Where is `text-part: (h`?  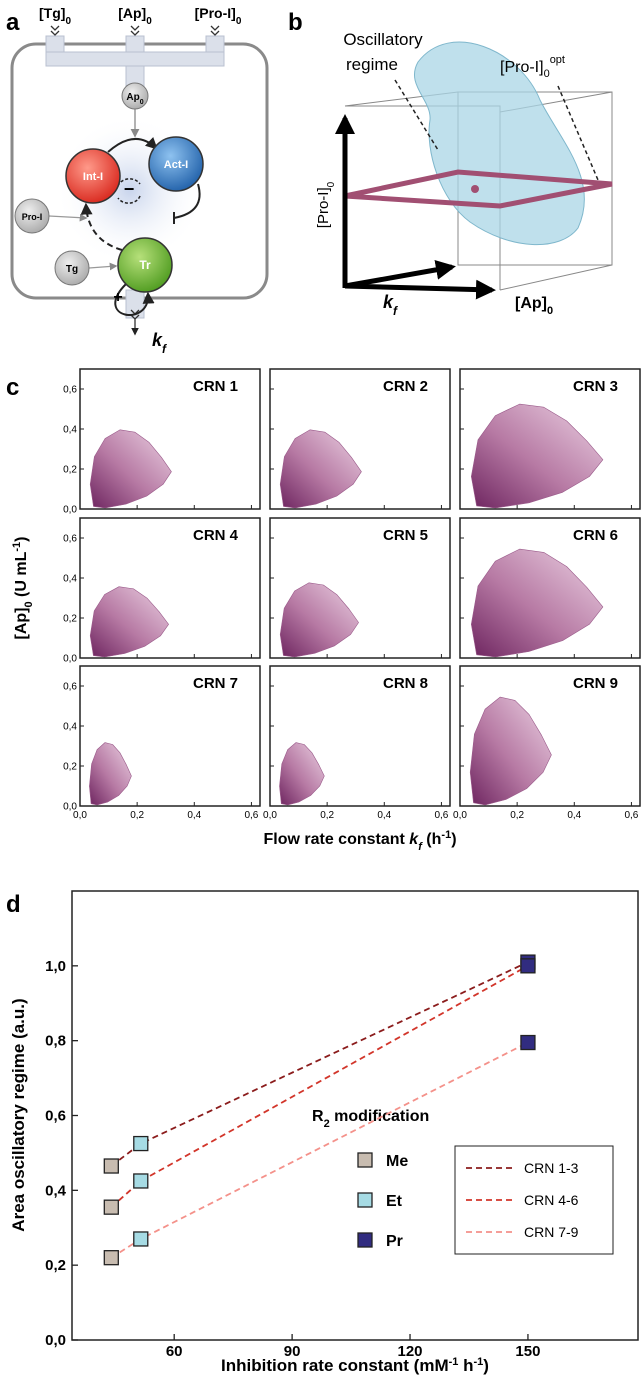 text-part: (h is located at coordinates (432, 839).